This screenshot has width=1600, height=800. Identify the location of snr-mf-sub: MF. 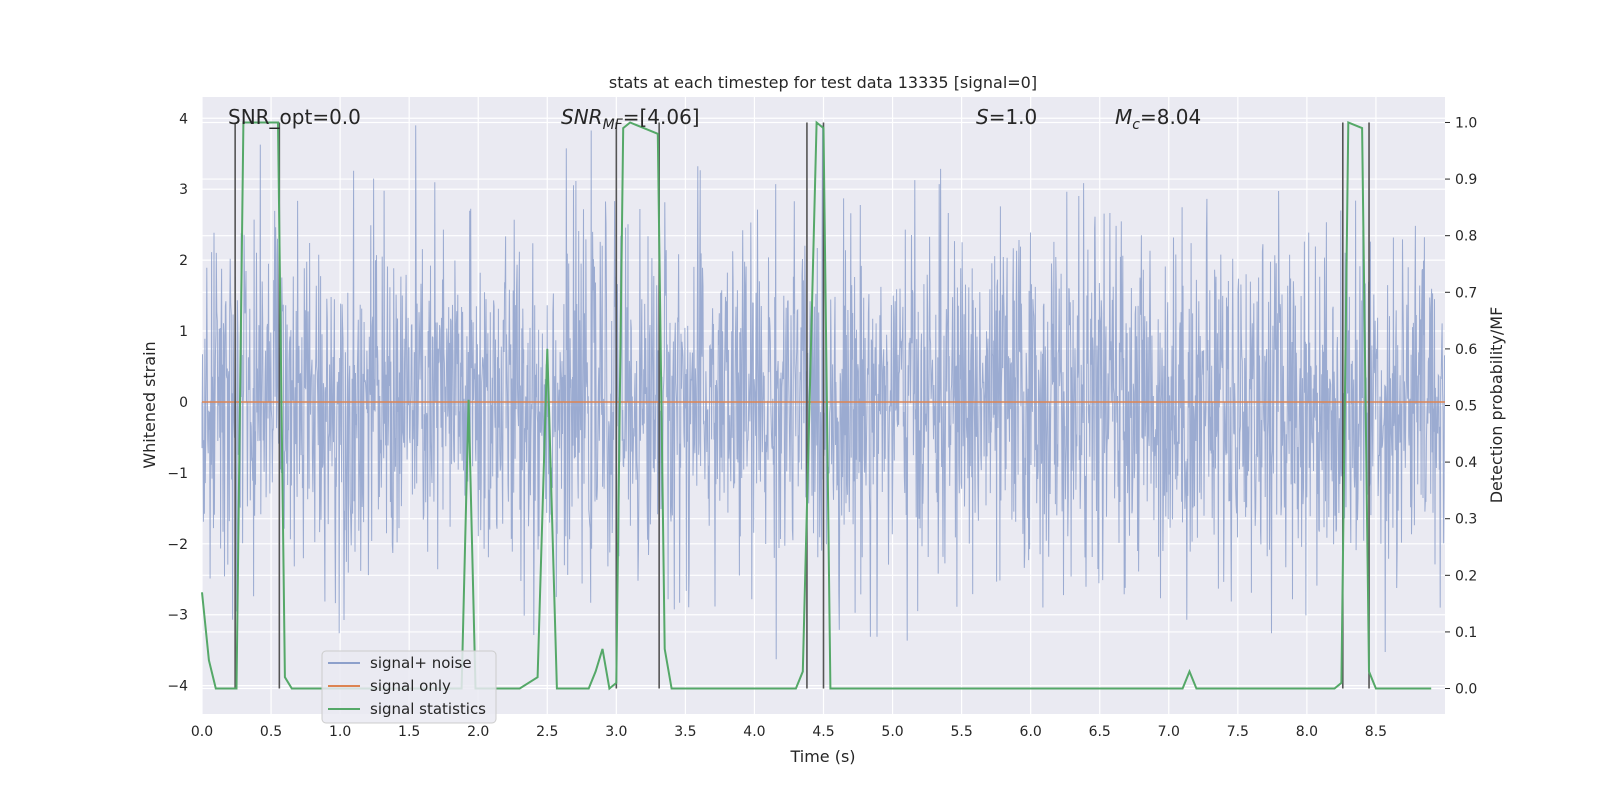
(613, 125).